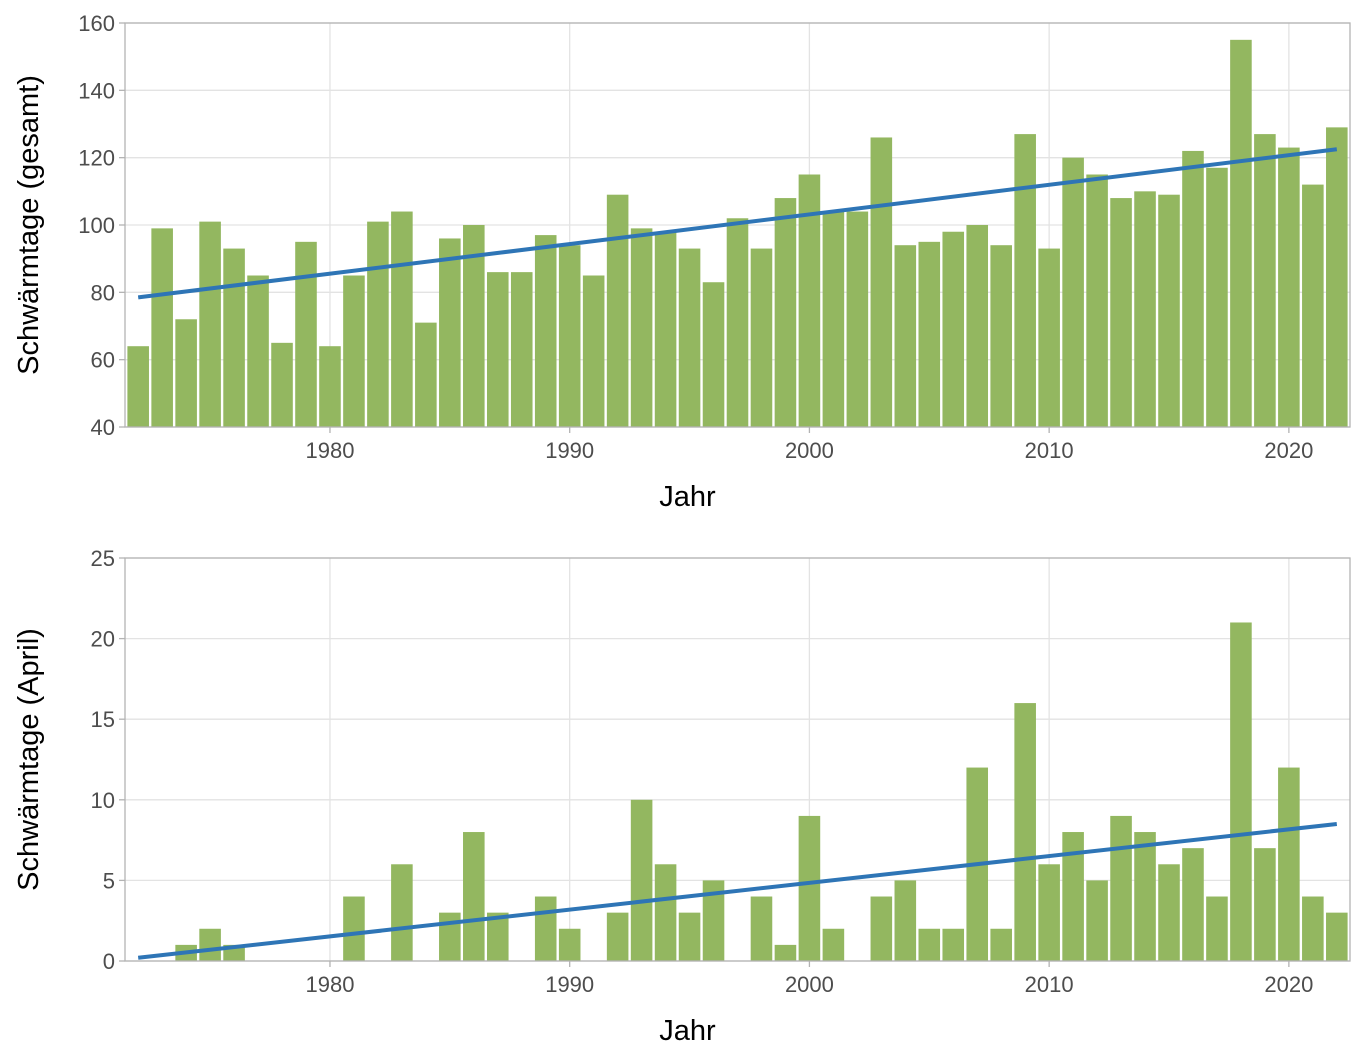 Image resolution: width=1356 pixels, height=1045 pixels. I want to click on y-tick-label: 0, so click(109, 961).